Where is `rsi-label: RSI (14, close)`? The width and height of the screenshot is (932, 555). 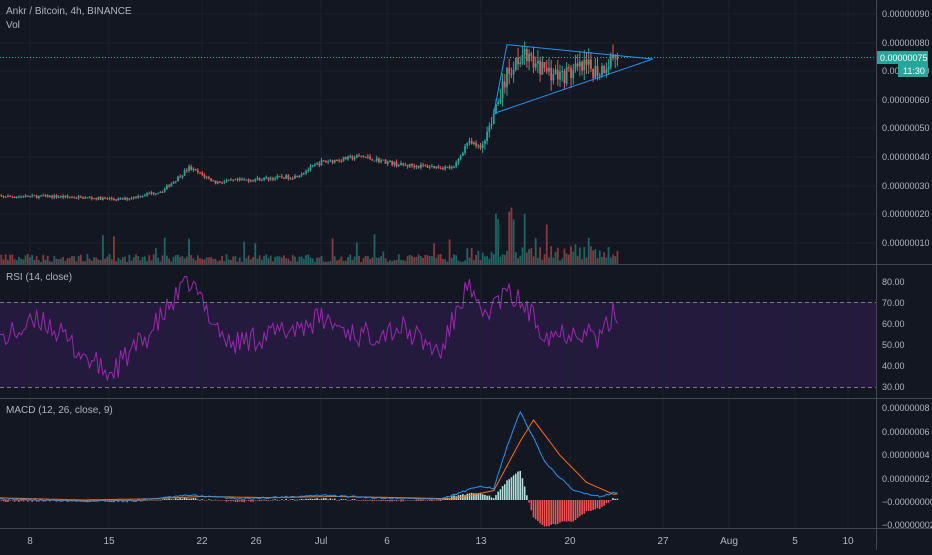
rsi-label: RSI (14, close) is located at coordinates (39, 277).